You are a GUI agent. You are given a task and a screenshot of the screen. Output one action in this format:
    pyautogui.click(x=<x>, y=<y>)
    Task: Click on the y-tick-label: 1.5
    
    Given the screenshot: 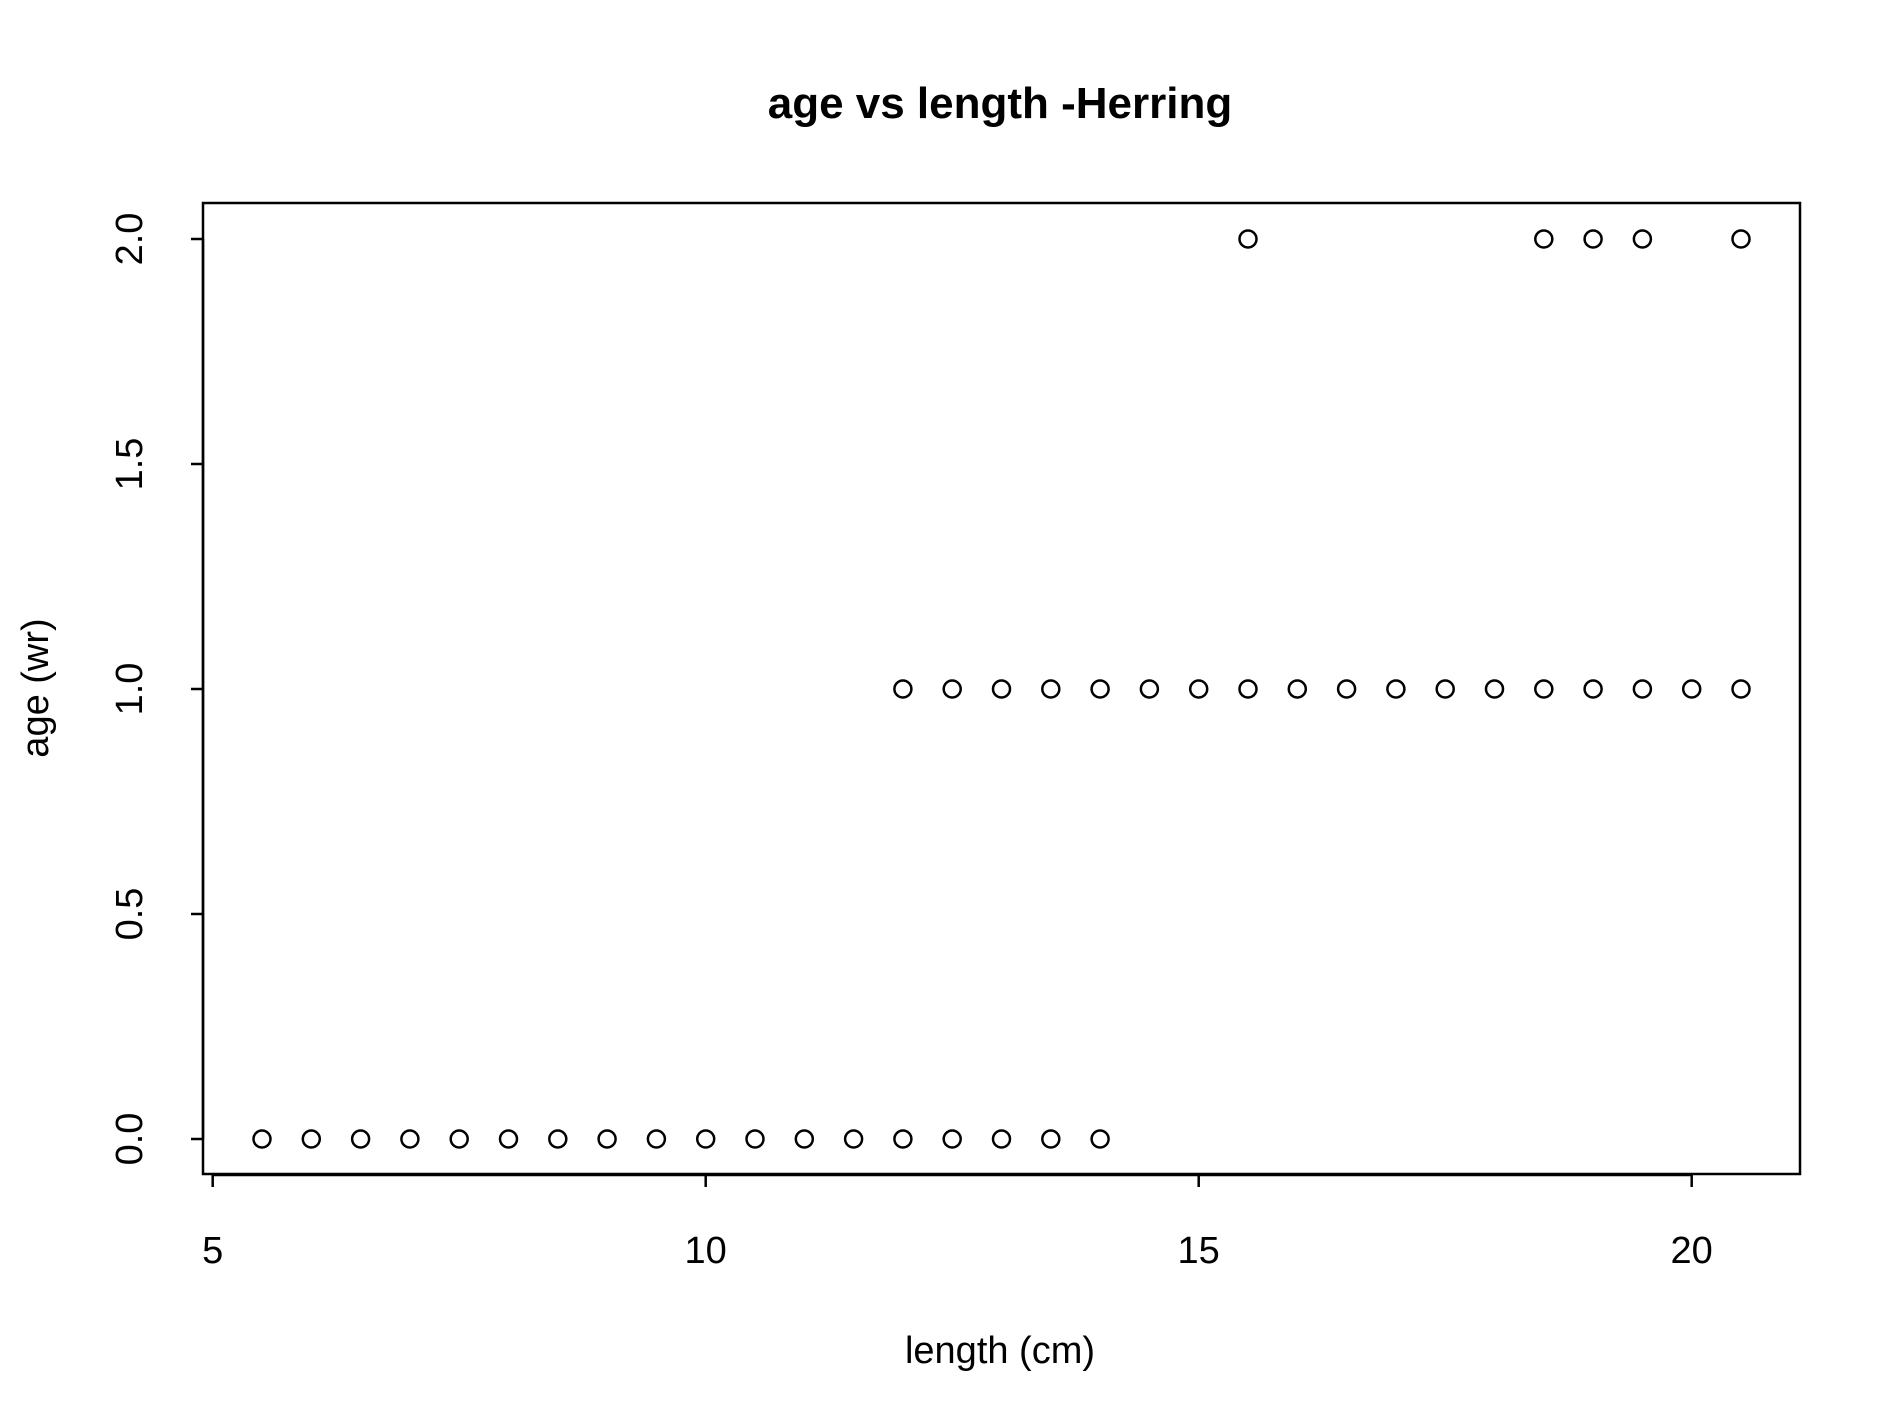 What is the action you would take?
    pyautogui.click(x=130, y=464)
    